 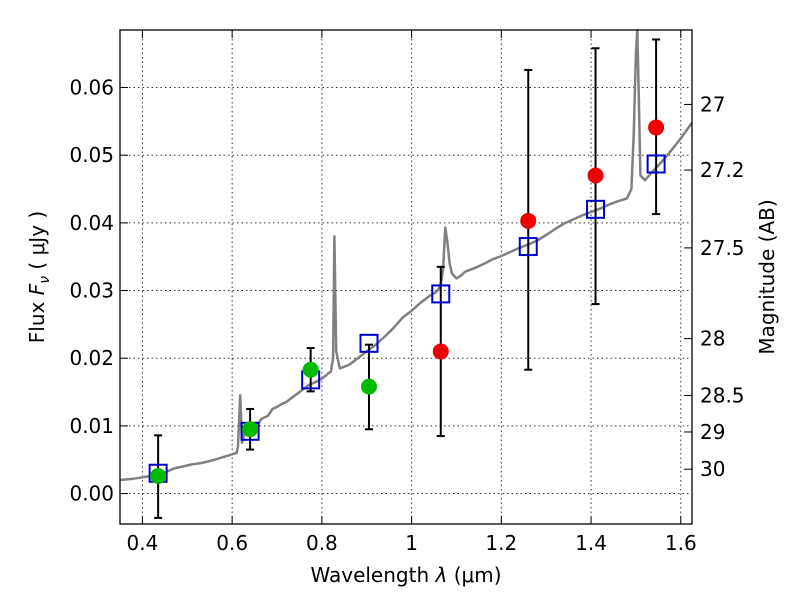 I want to click on y-axis-label: Flux Fν ( μJy ), so click(x=39, y=277).